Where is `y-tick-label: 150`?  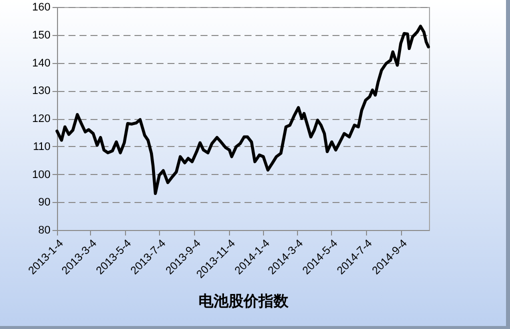 y-tick-label: 150 is located at coordinates (41, 35).